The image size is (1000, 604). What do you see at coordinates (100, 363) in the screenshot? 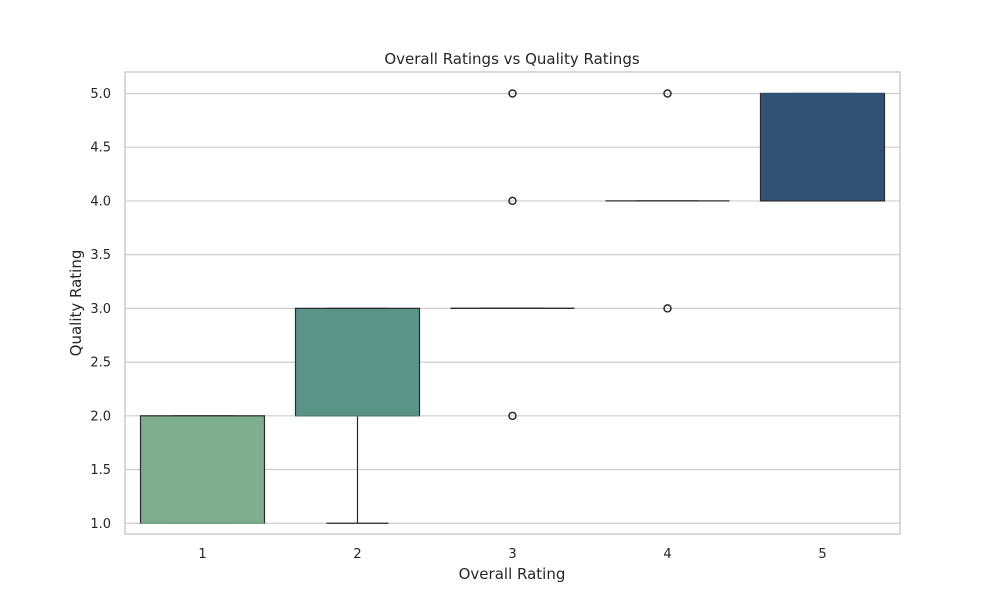
I see `y-tick-label: 2.5` at bounding box center [100, 363].